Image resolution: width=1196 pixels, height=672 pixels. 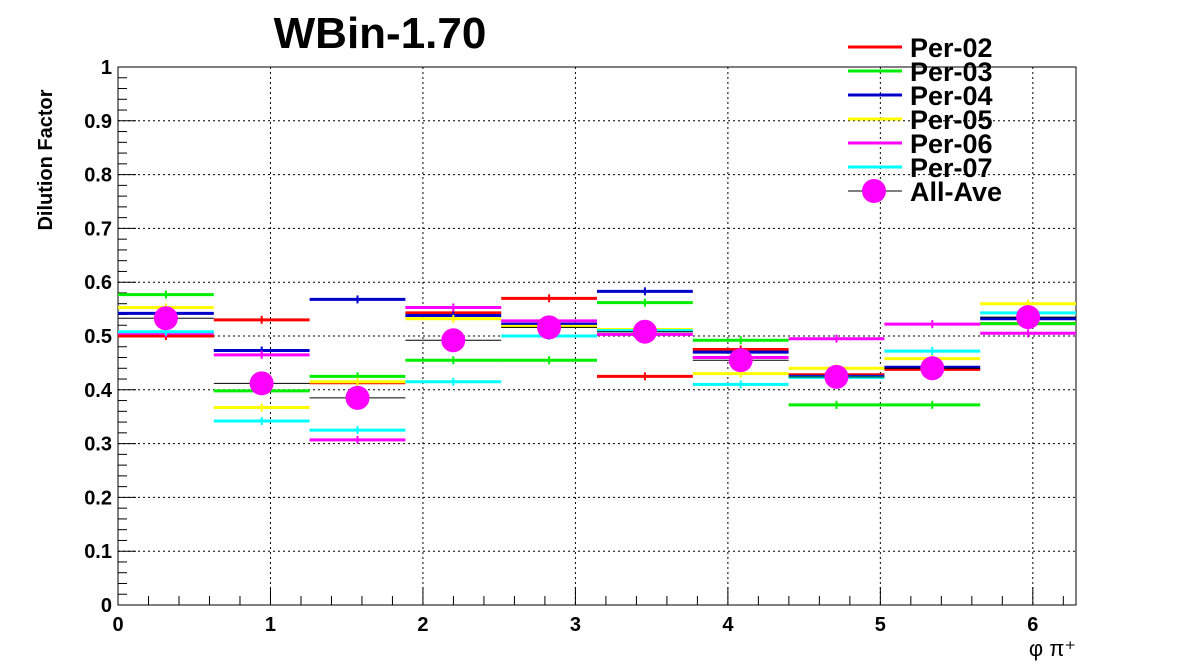 What do you see at coordinates (98, 122) in the screenshot?
I see `y-tick-label: 0.9` at bounding box center [98, 122].